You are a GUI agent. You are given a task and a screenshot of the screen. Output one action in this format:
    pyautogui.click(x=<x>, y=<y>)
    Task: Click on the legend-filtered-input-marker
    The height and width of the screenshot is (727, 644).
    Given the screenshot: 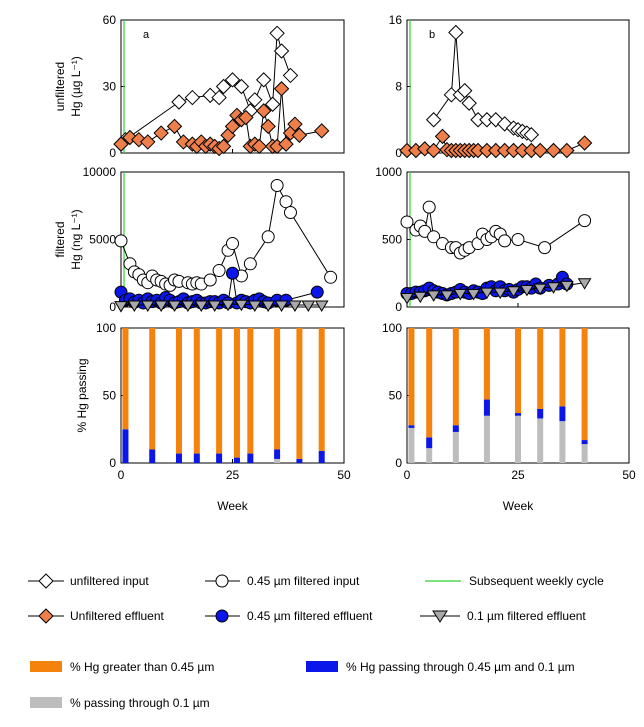 What is the action you would take?
    pyautogui.click(x=222, y=581)
    